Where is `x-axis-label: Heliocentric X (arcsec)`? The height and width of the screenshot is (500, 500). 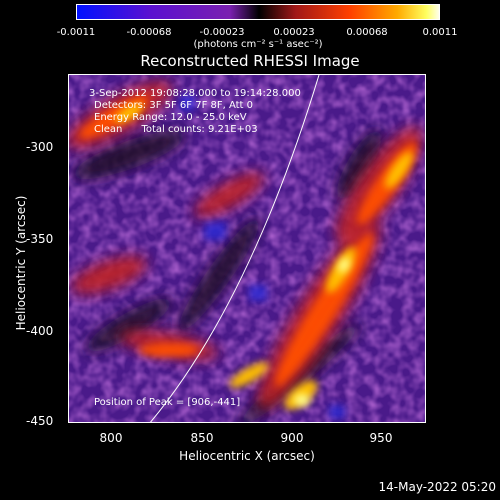 x-axis-label: Heliocentric X (arcsec) is located at coordinates (247, 456).